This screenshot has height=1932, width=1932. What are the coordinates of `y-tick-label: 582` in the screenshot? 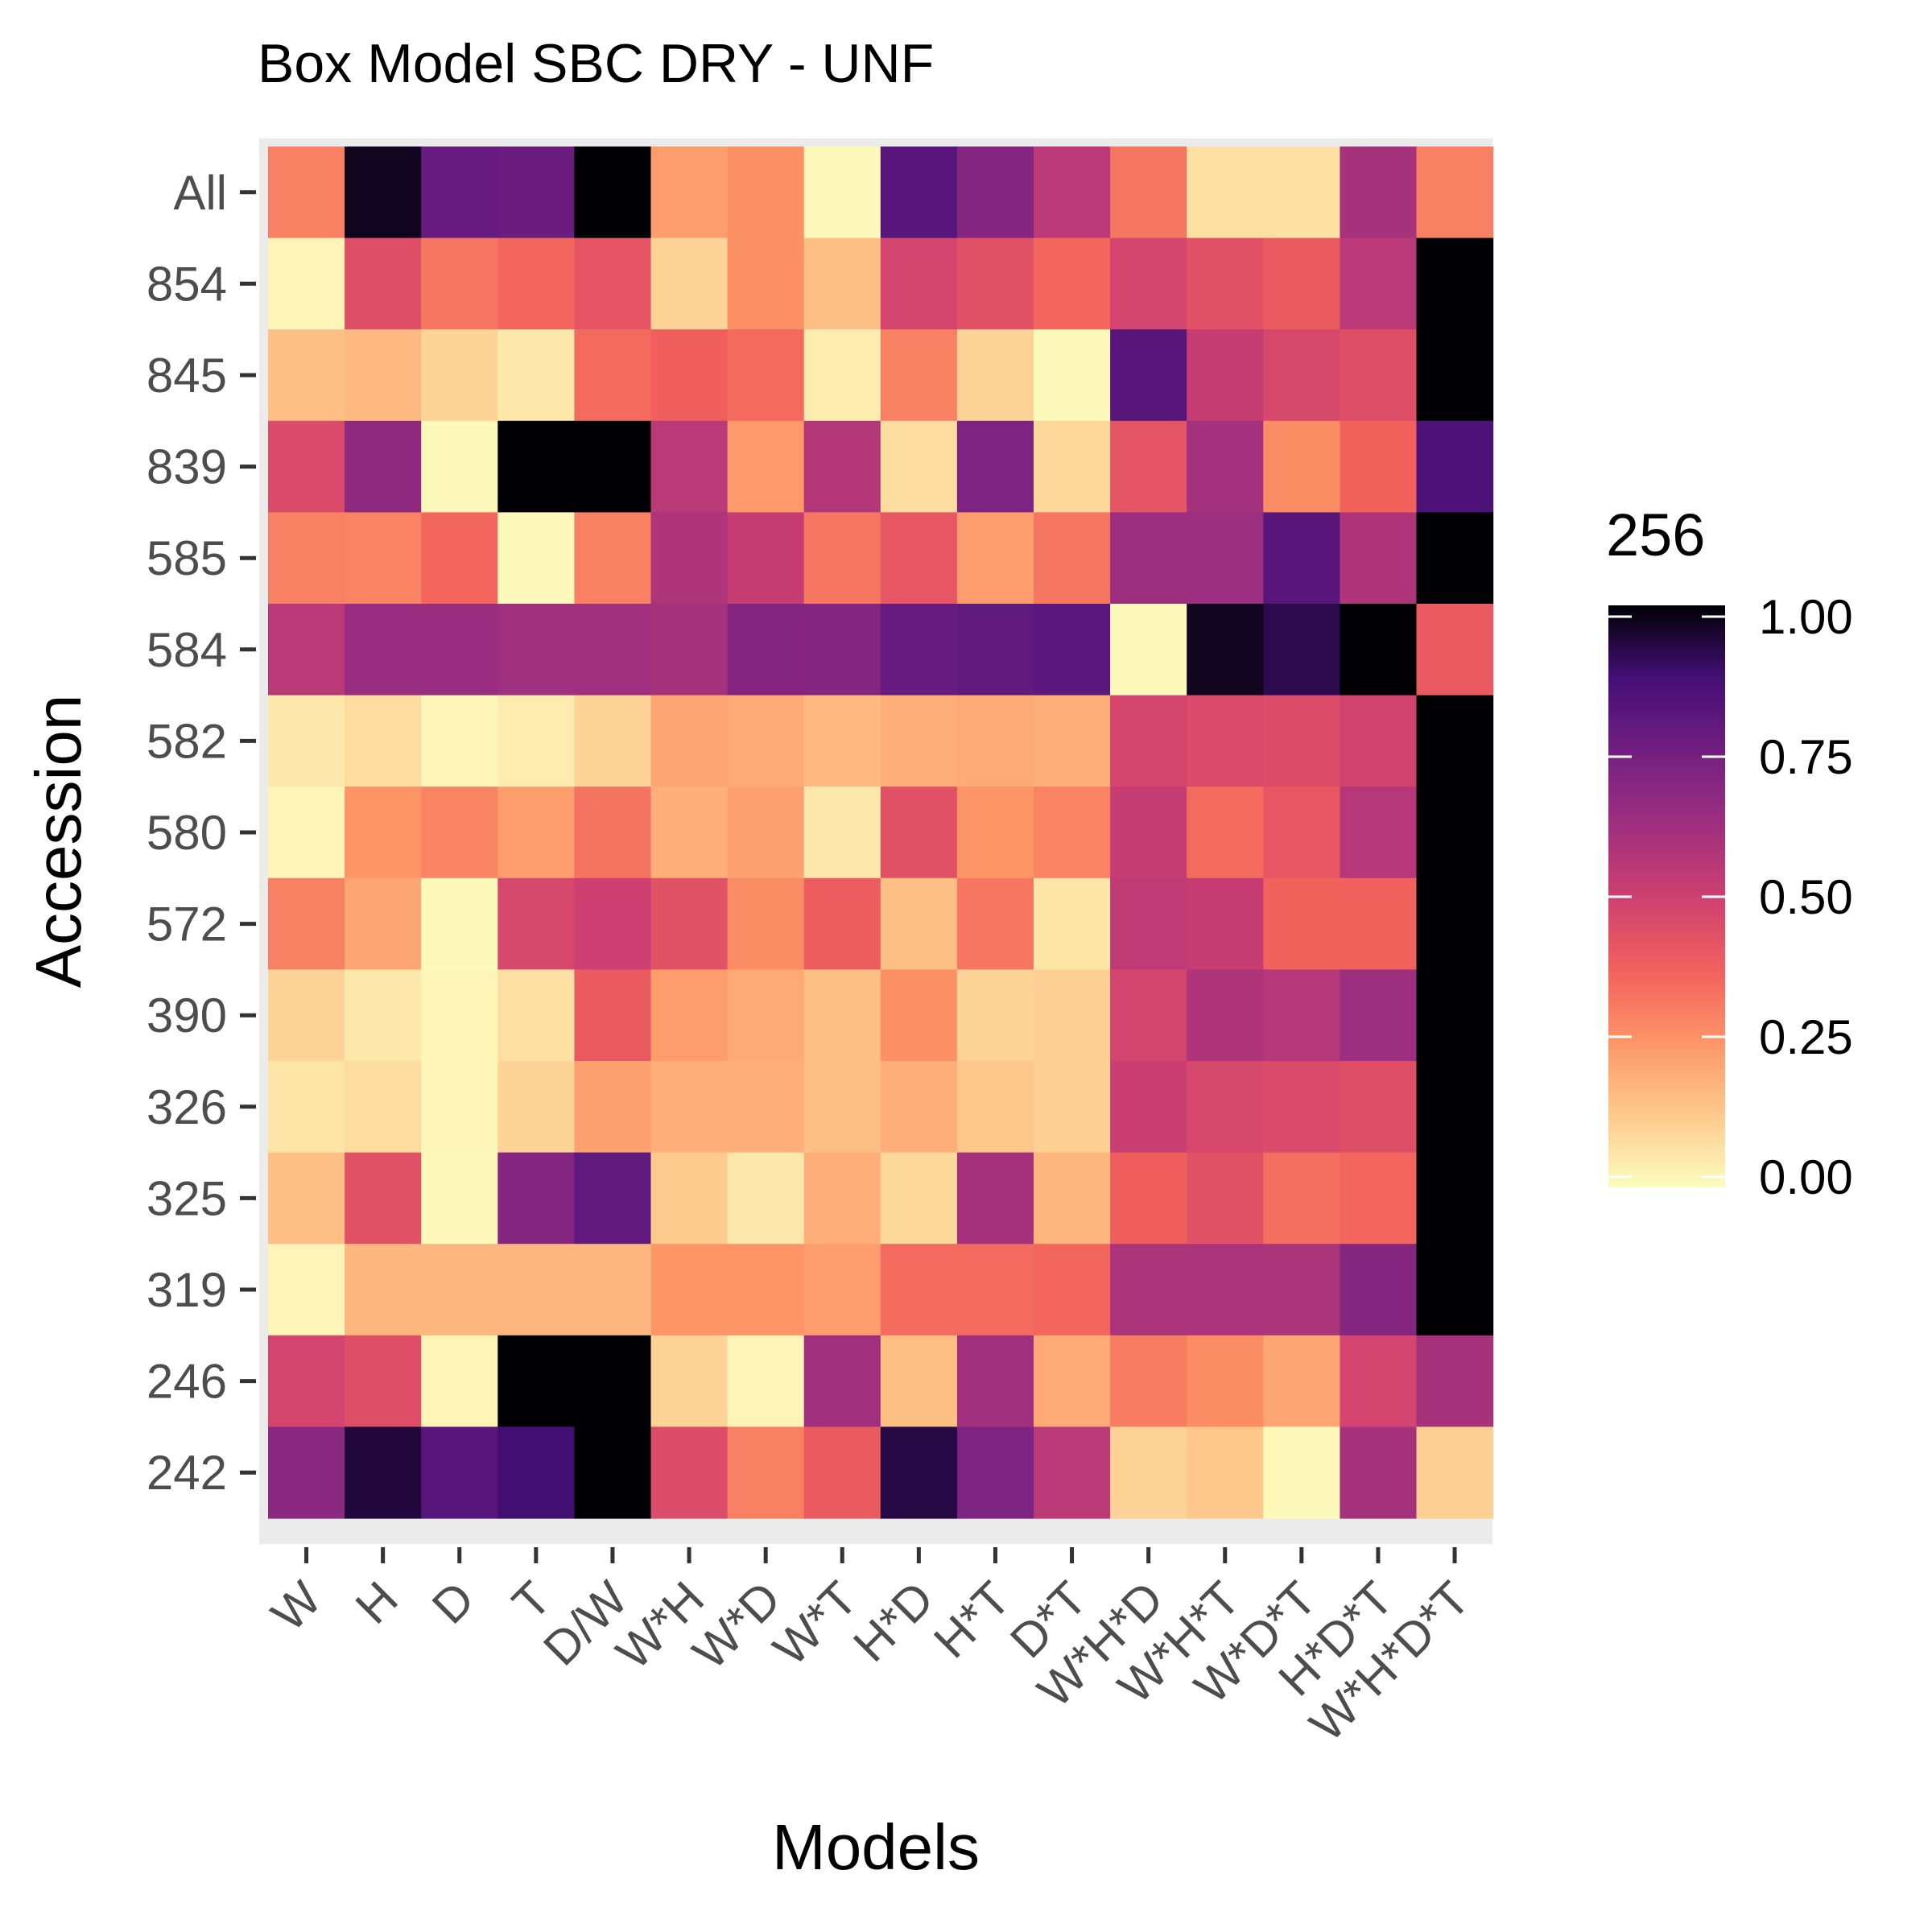 It's located at (187, 741).